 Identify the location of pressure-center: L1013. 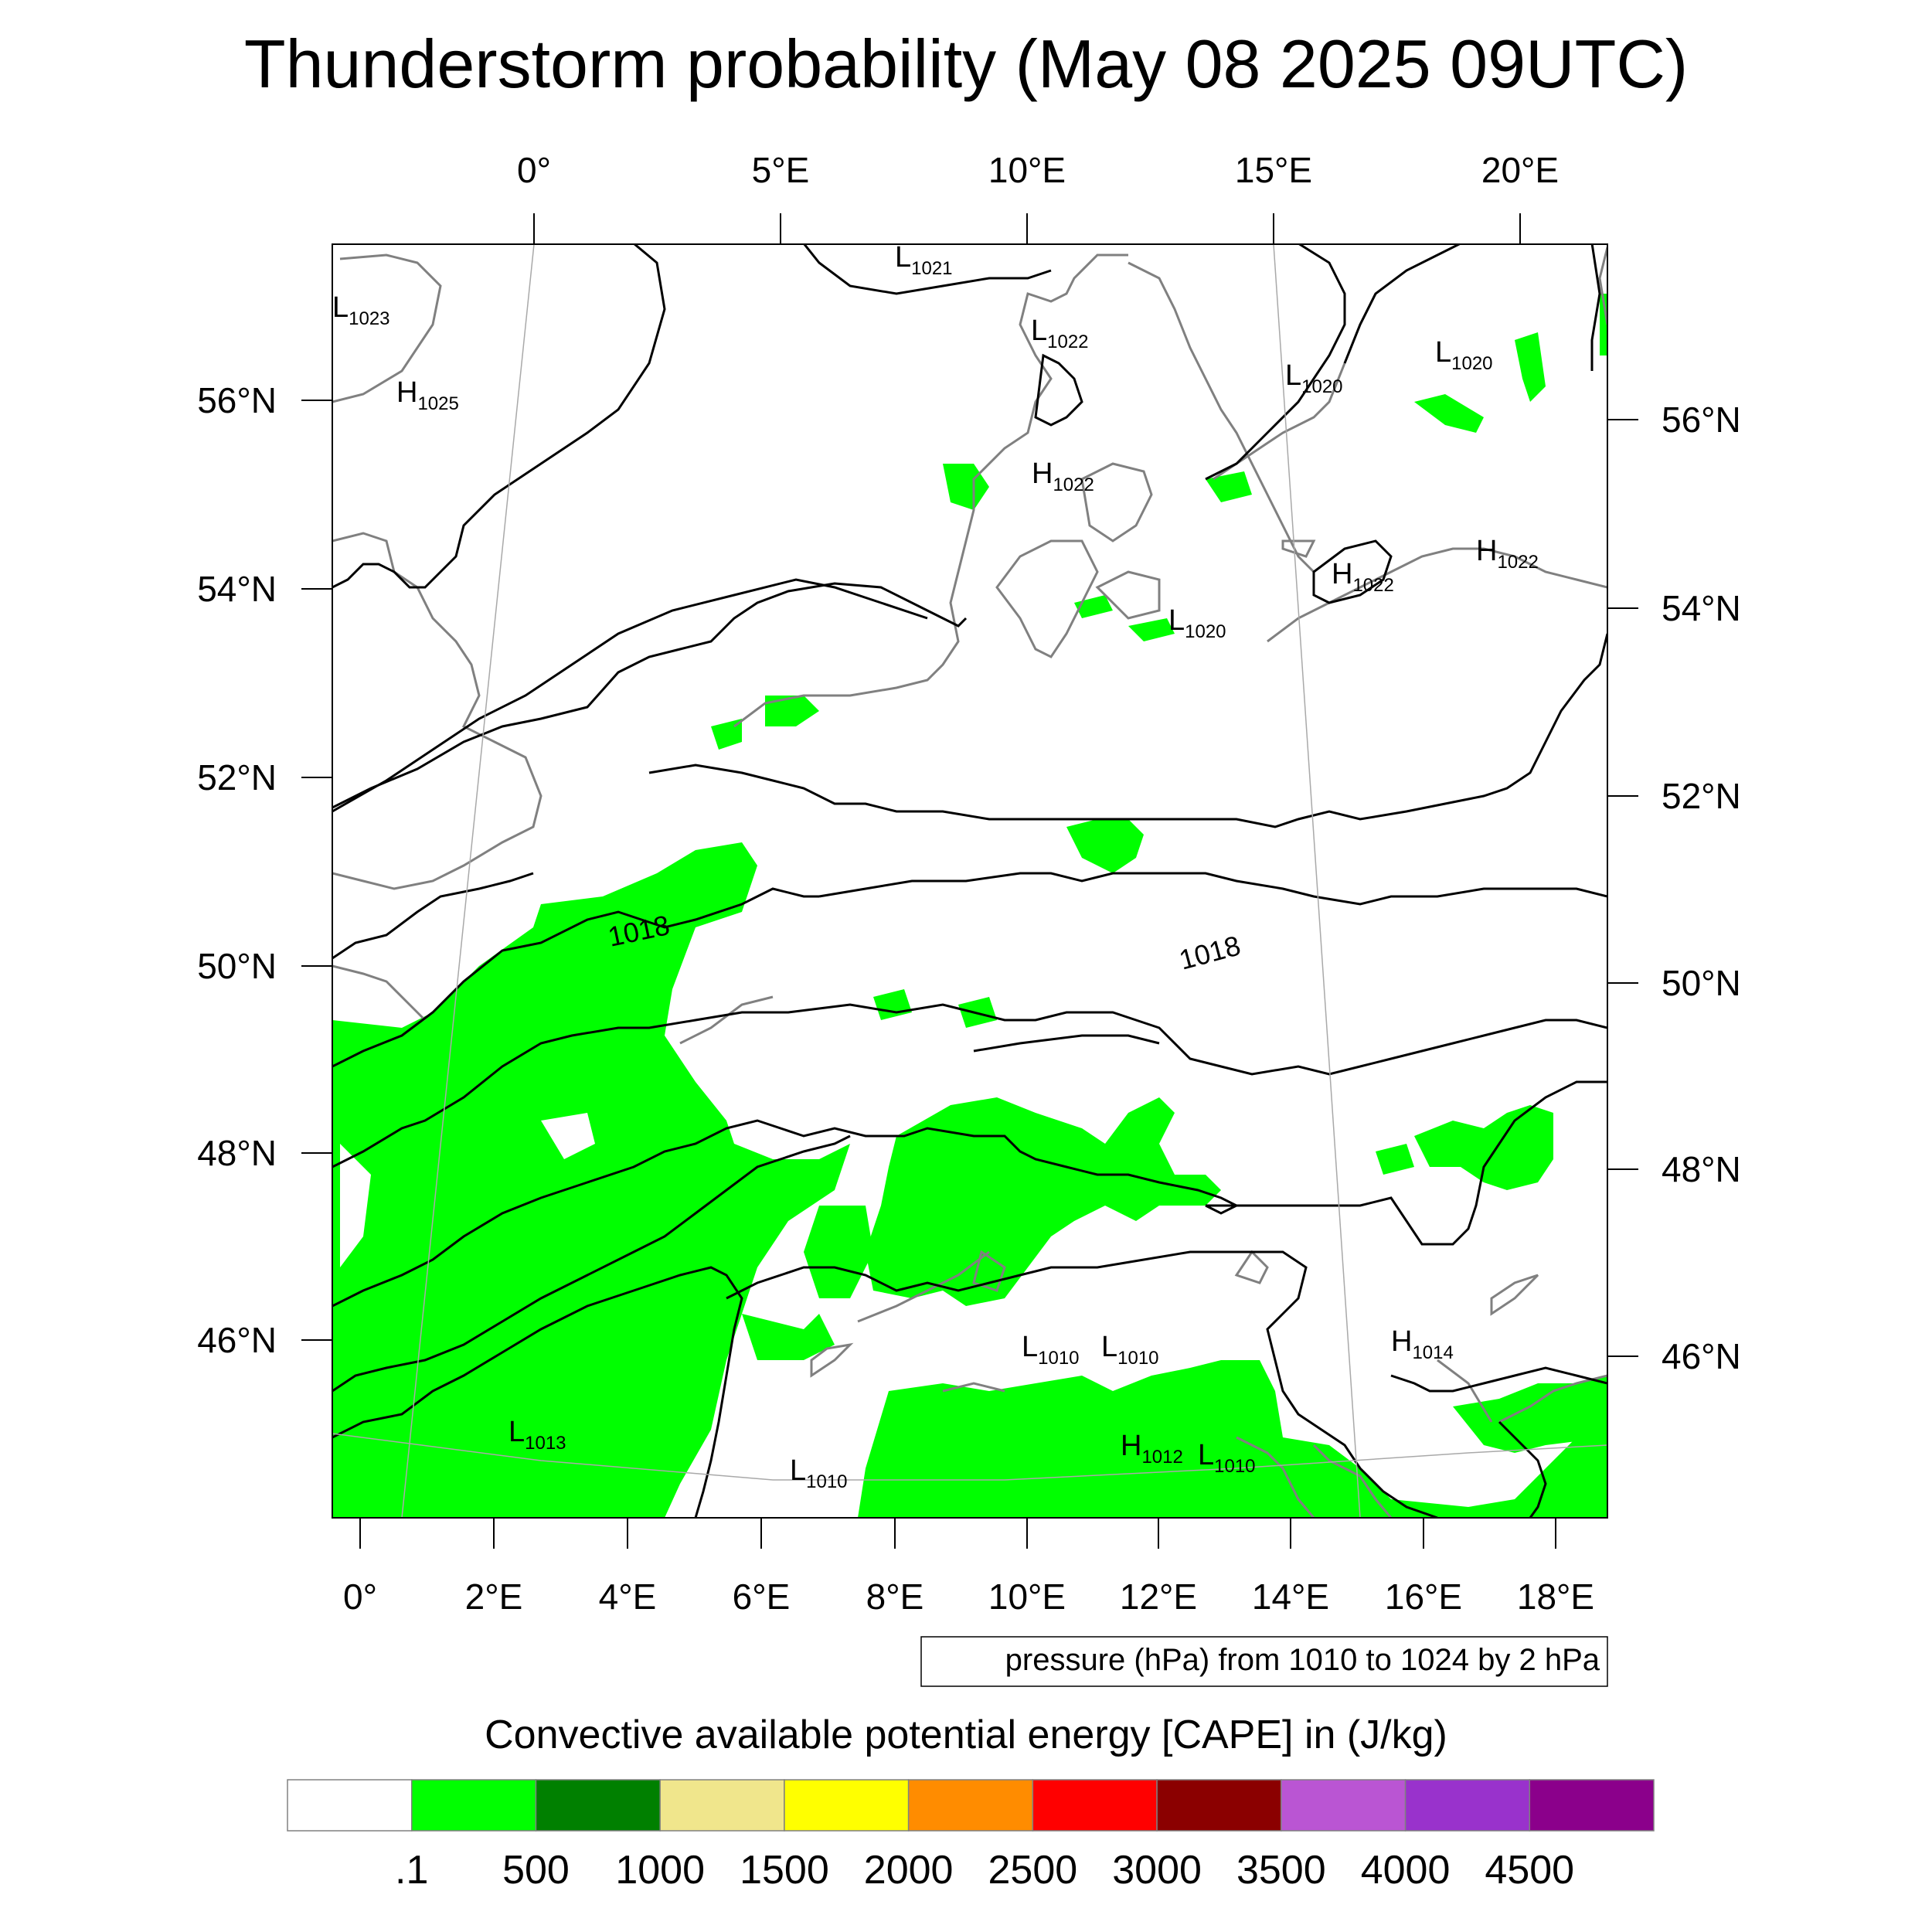
(538, 1435).